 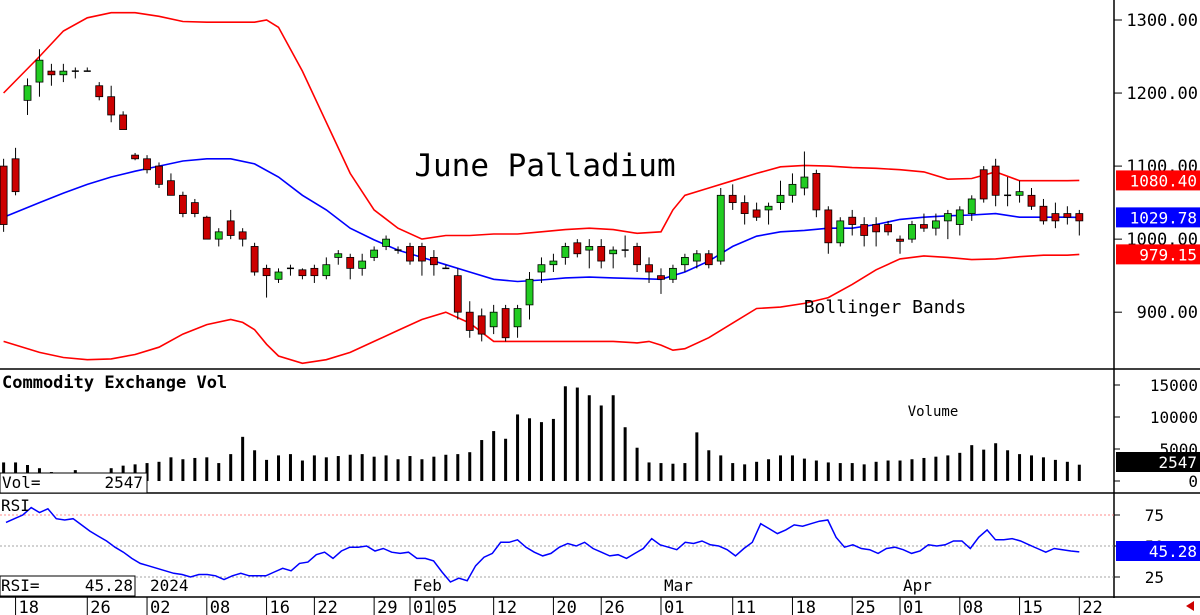 What do you see at coordinates (1162, 94) in the screenshot?
I see `price-tick-label: 1200.00` at bounding box center [1162, 94].